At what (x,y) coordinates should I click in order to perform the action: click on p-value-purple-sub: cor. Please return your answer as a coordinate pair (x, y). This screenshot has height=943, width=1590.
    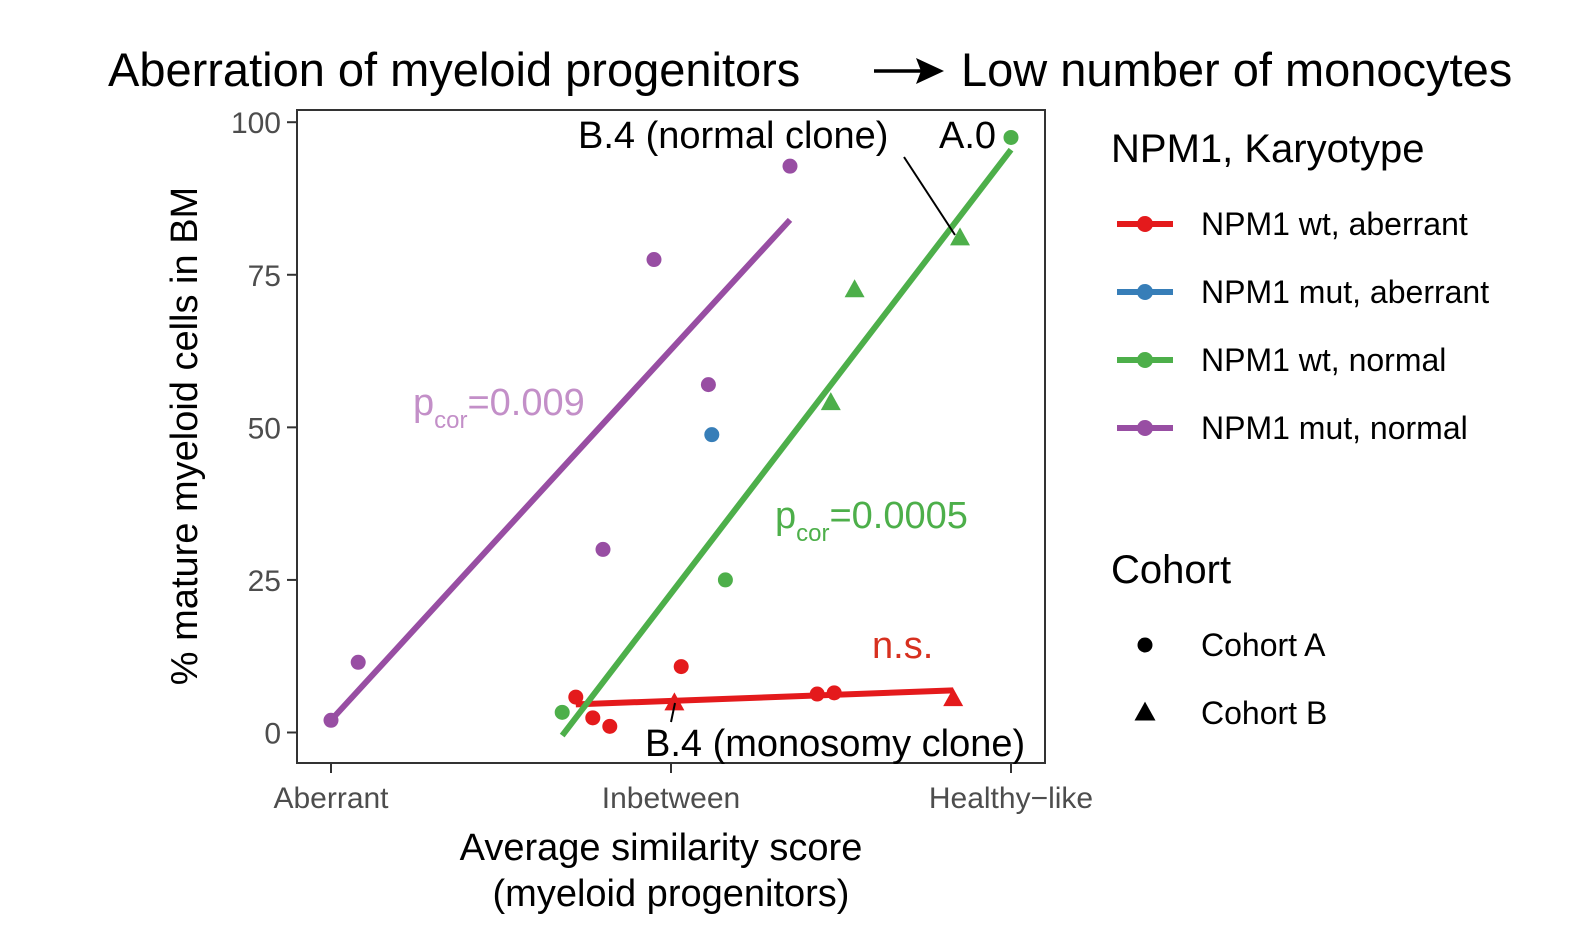
    Looking at the image, I should click on (450, 420).